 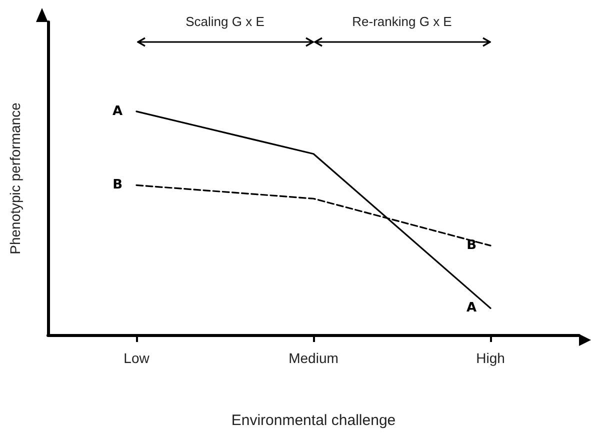 What do you see at coordinates (313, 358) in the screenshot?
I see `x-tick-label: Medium` at bounding box center [313, 358].